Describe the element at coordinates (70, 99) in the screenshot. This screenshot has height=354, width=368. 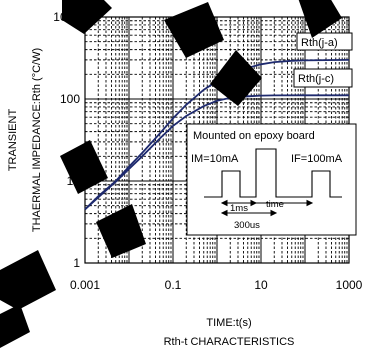
I see `y-tick-label: 100` at that location.